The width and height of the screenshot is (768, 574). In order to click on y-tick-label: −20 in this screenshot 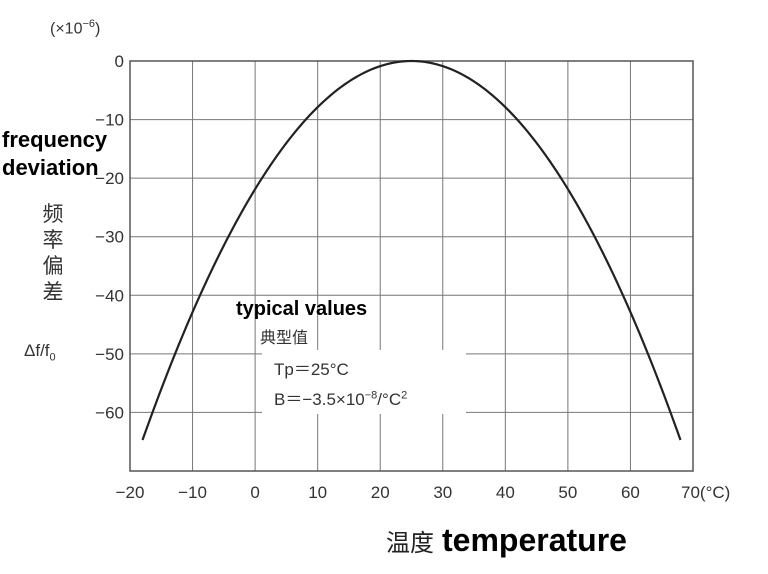, I will do `click(109, 178)`.